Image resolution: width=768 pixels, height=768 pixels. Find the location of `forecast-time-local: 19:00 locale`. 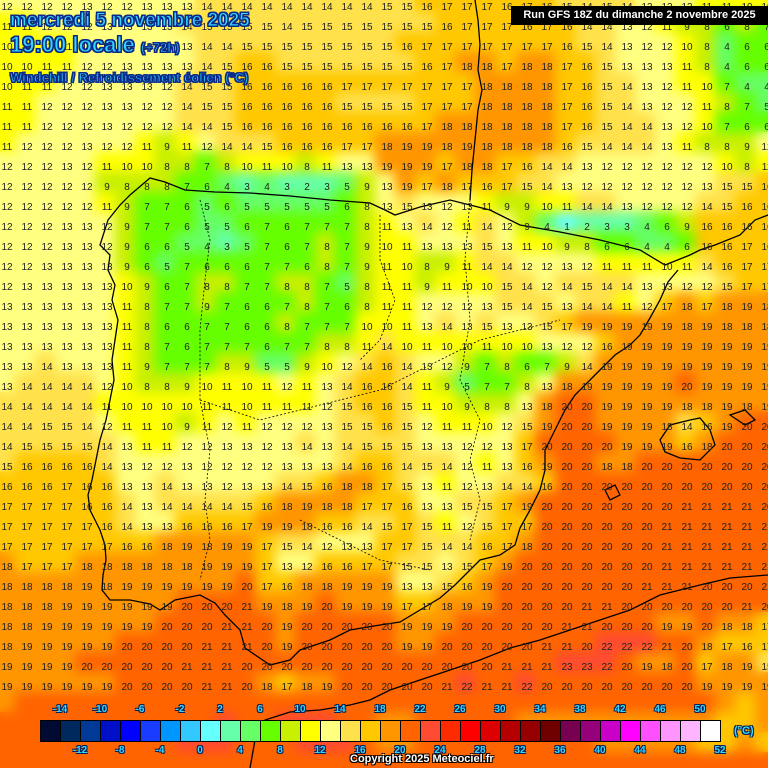

forecast-time-local: 19:00 locale is located at coordinates (73, 45).